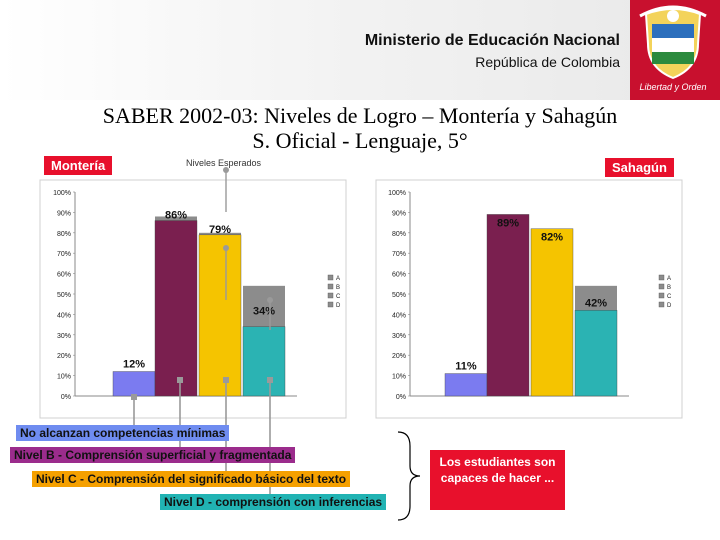 The image size is (720, 540). I want to click on value-label-monteria-A: 12%, so click(134, 365).